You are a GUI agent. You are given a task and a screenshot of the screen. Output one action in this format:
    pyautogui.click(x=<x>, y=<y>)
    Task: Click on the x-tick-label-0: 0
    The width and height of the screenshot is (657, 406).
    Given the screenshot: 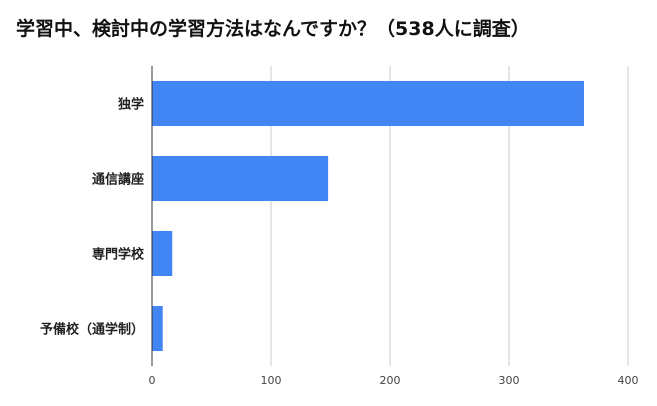 What is the action you would take?
    pyautogui.click(x=152, y=380)
    